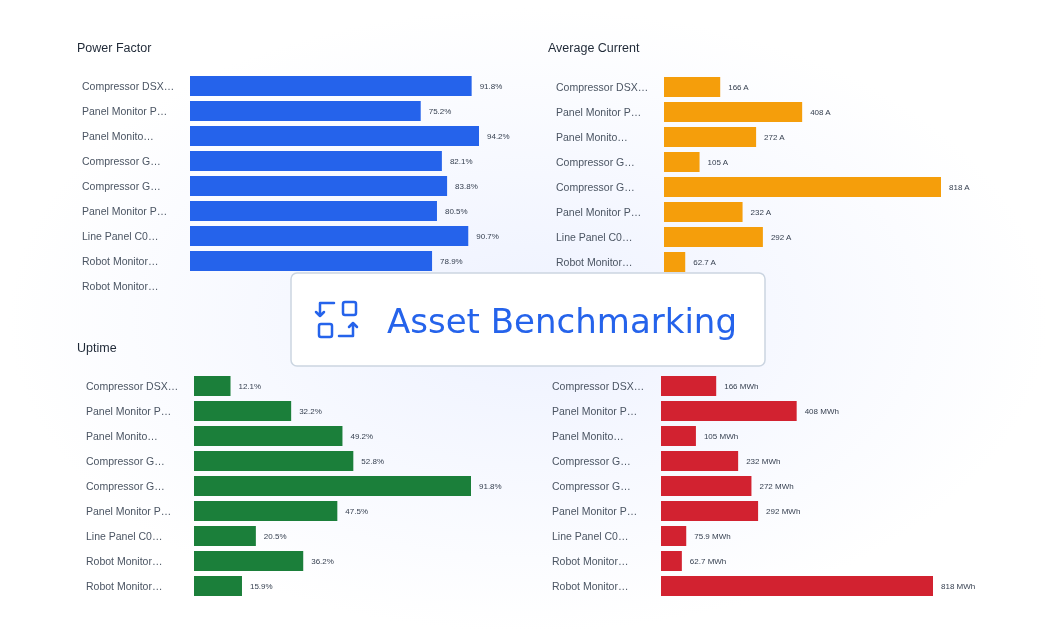 This screenshot has height=640, width=1056. I want to click on data-label: 105 MWh, so click(721, 436).